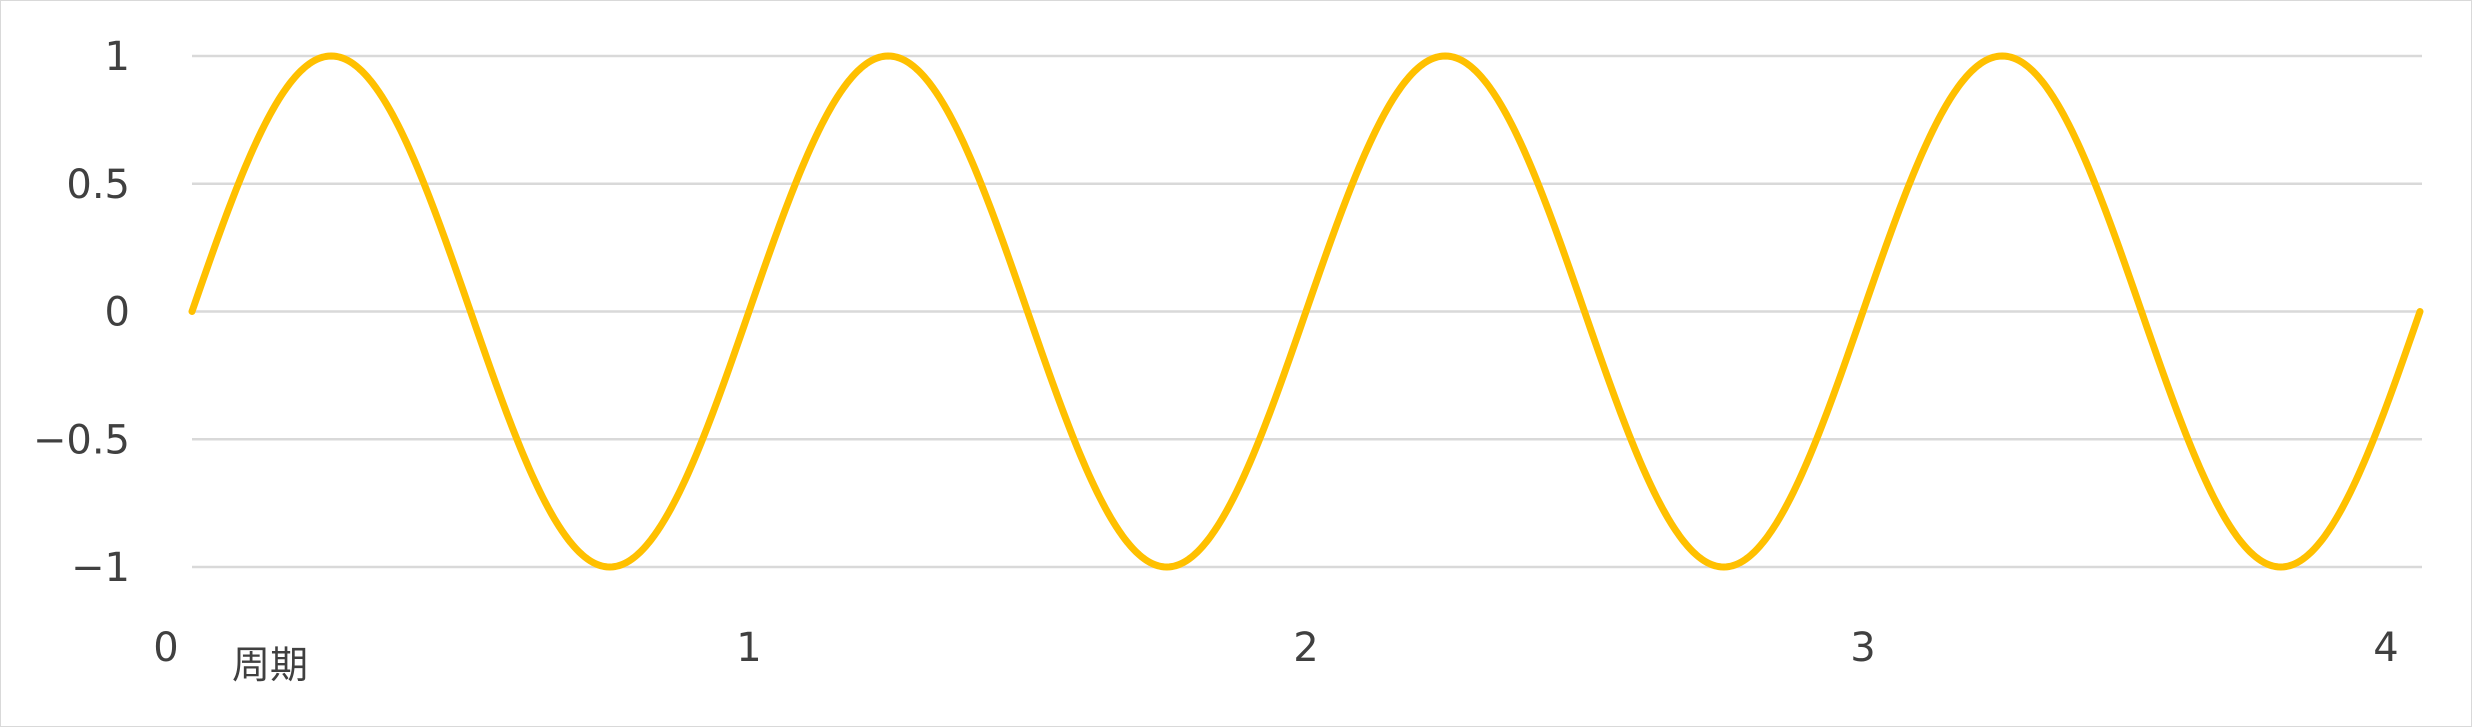 The image size is (2472, 727). What do you see at coordinates (1275, 648) in the screenshot?
I see `x-axis: 0 1 2 3 4` at bounding box center [1275, 648].